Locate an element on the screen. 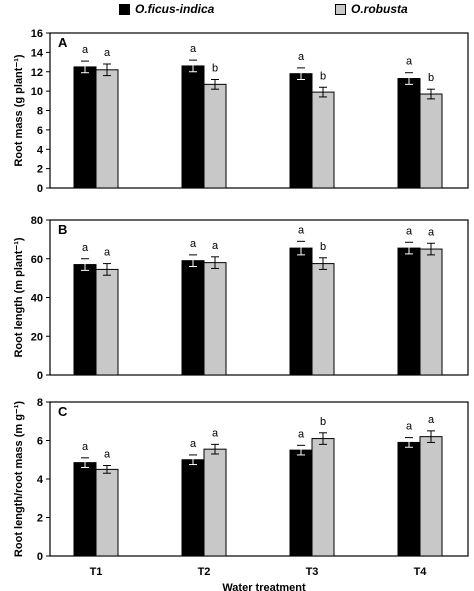  panel-a-ytick-label: 4 is located at coordinates (40, 150).